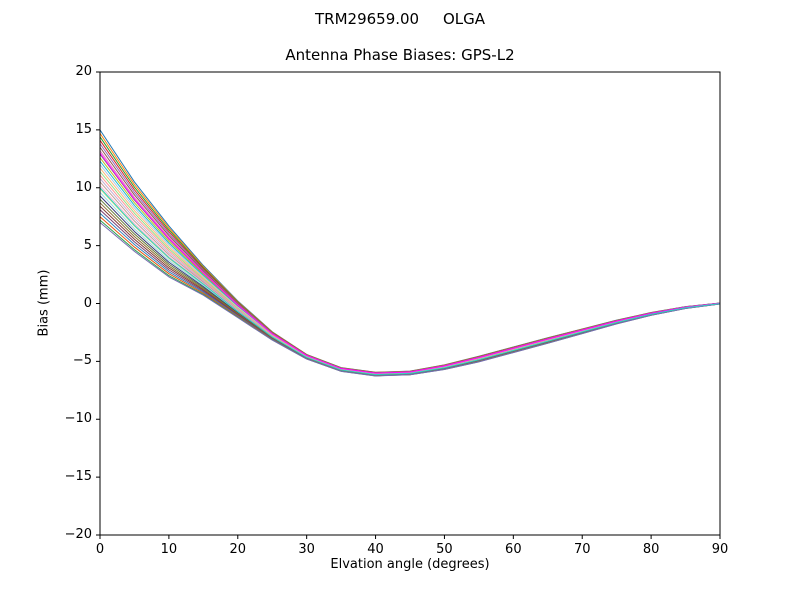  I want to click on x-tick-label: 20, so click(238, 549).